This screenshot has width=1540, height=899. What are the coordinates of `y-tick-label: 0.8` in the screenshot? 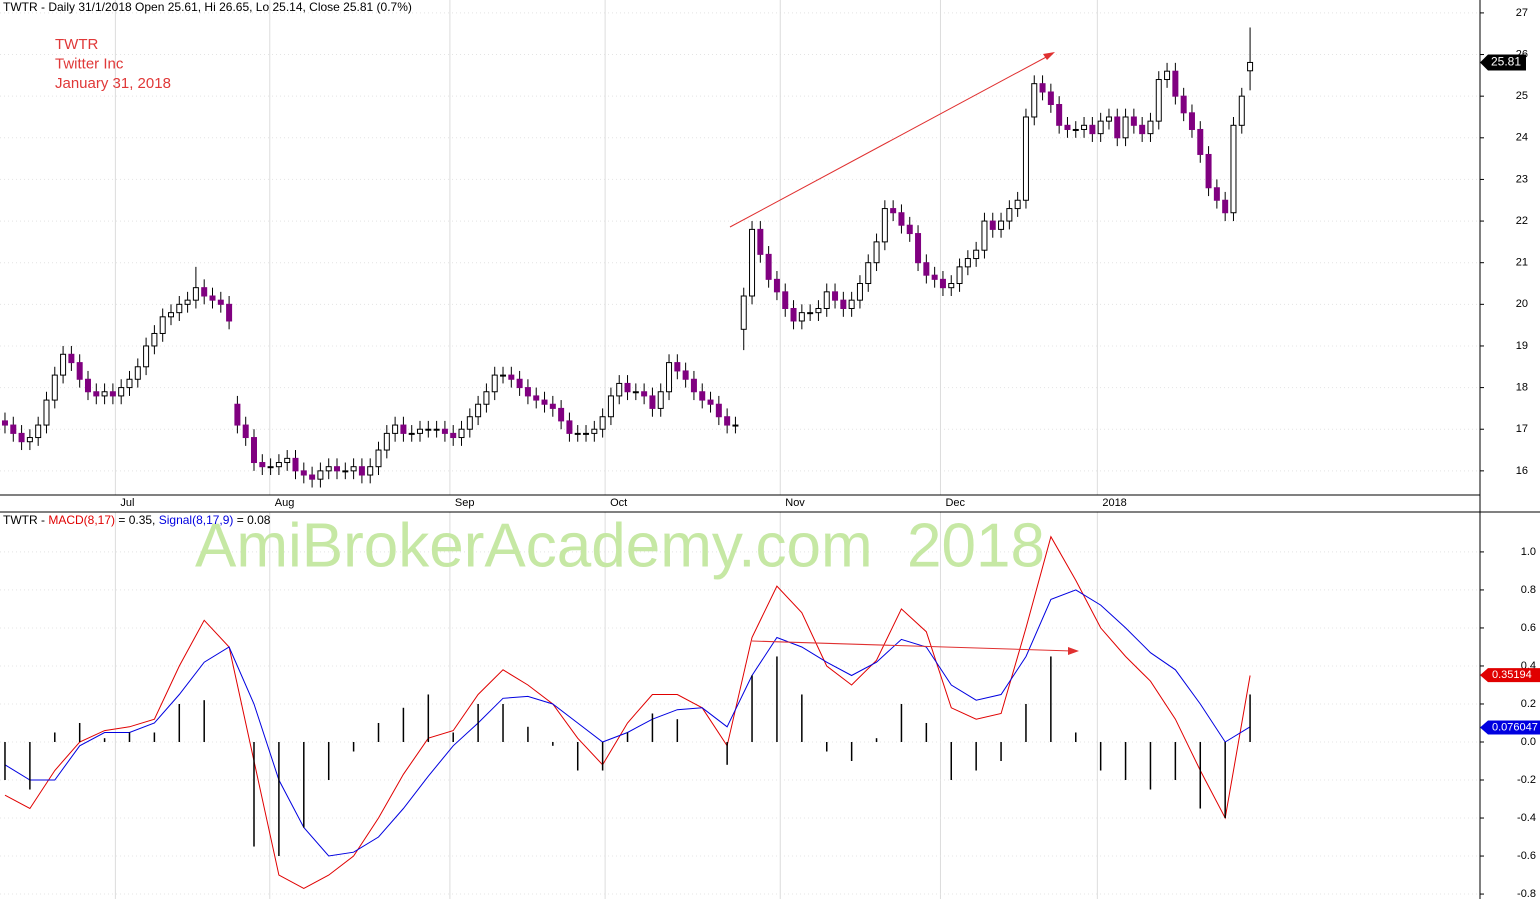 It's located at (1528, 590).